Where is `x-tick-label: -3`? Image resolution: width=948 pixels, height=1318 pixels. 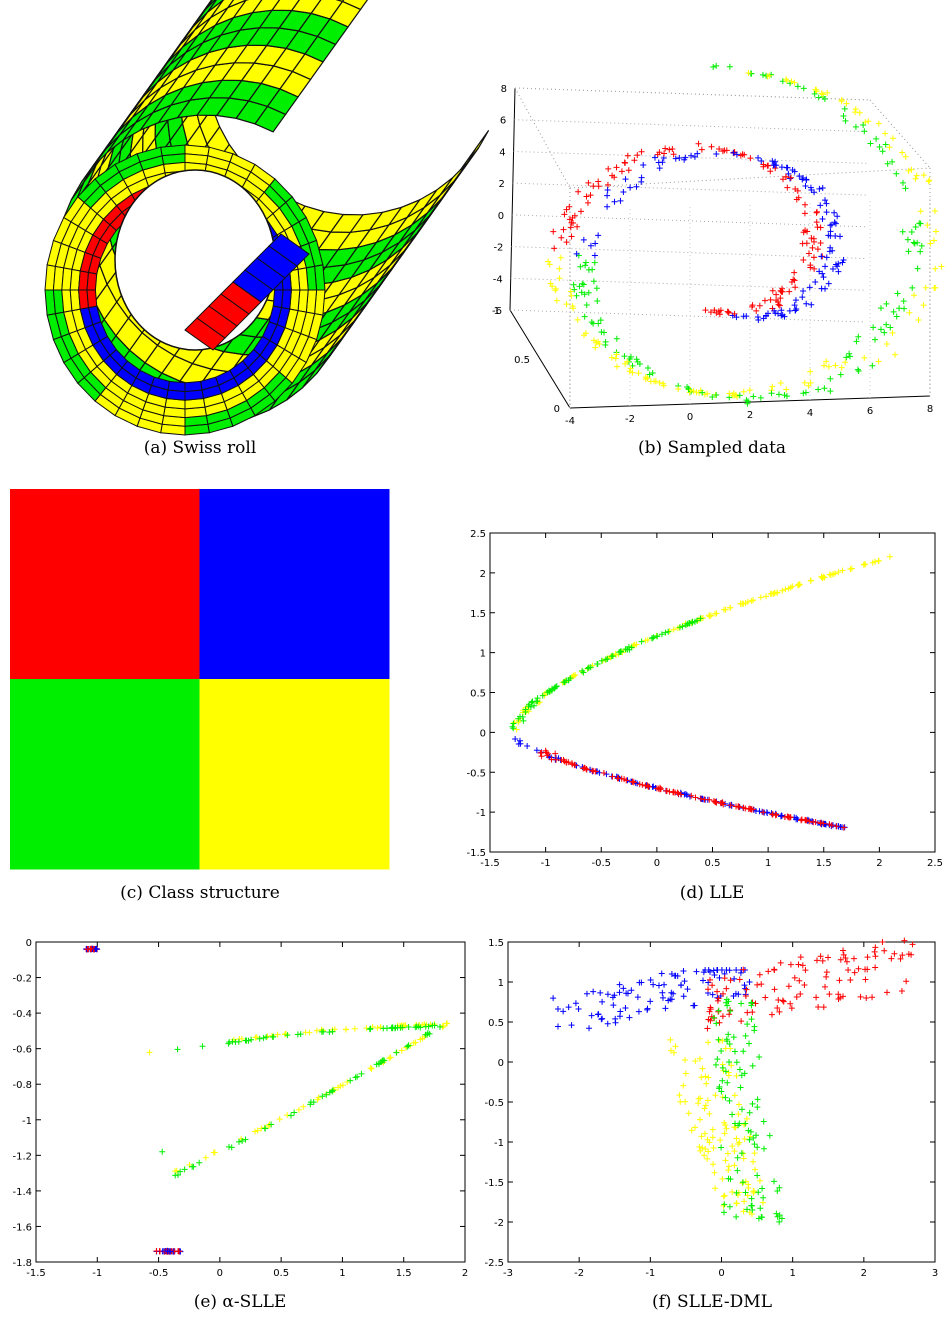 x-tick-label: -3 is located at coordinates (508, 1273).